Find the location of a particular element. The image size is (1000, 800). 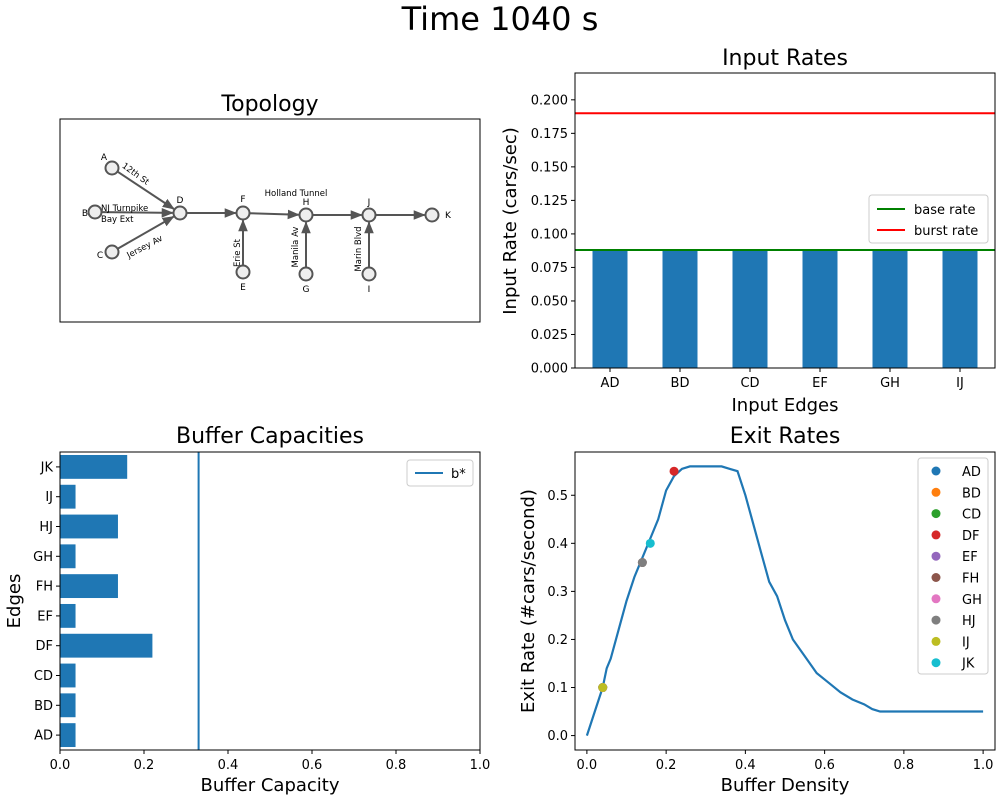

buffer-title: Buffer Capacities is located at coordinates (270, 436).